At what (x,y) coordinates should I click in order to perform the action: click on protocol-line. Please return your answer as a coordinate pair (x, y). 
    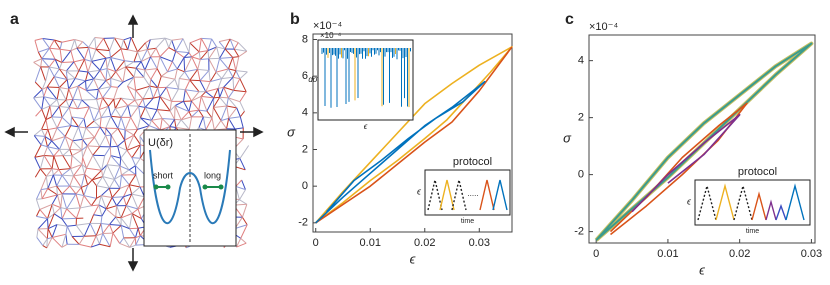
    Looking at the image, I should click on (447, 195).